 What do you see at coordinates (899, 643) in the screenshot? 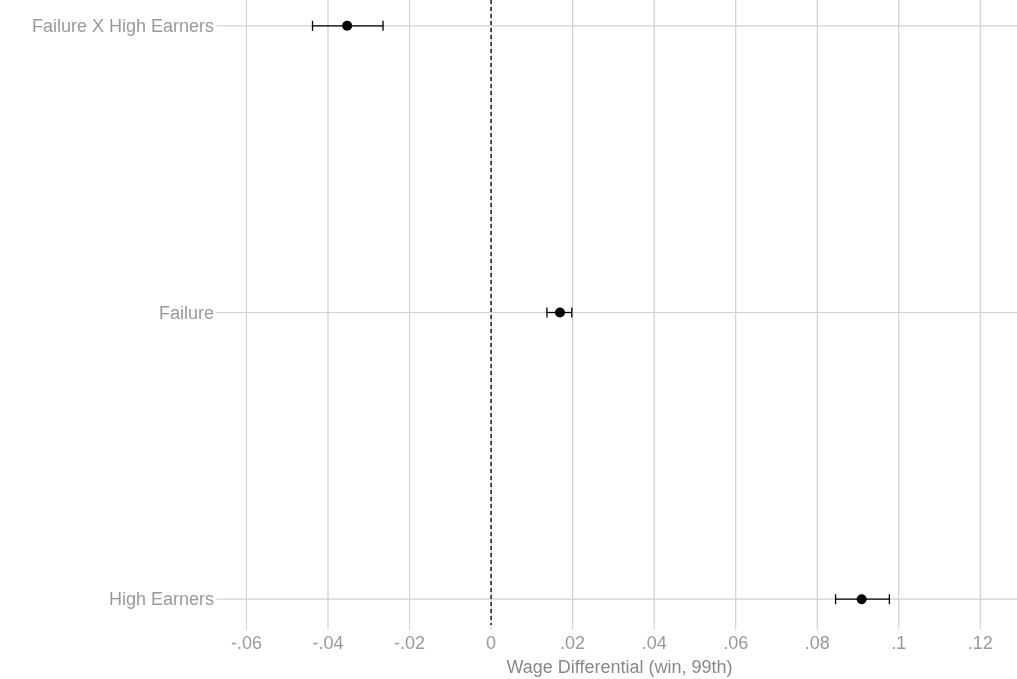
I see `x-tick-label: .1` at bounding box center [899, 643].